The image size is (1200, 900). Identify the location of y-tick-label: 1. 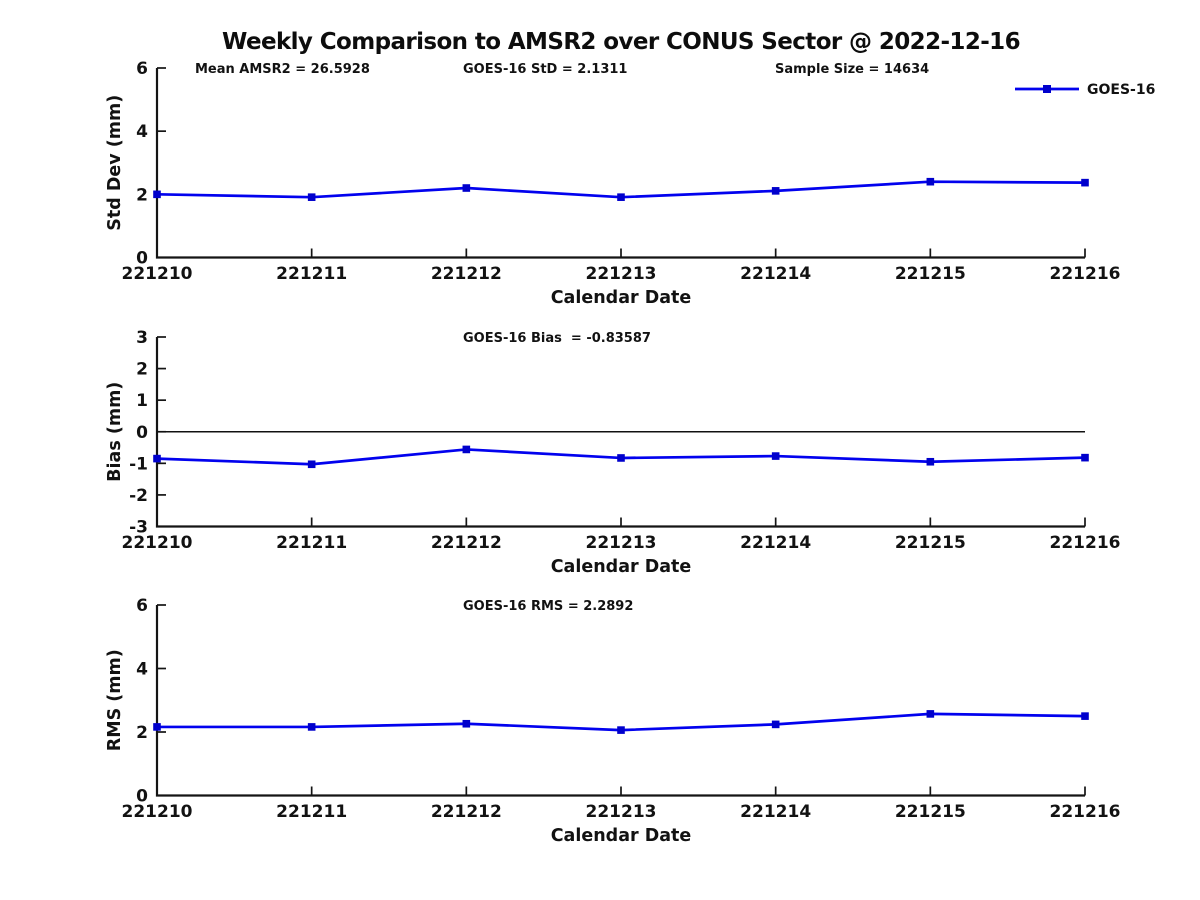
(142, 401).